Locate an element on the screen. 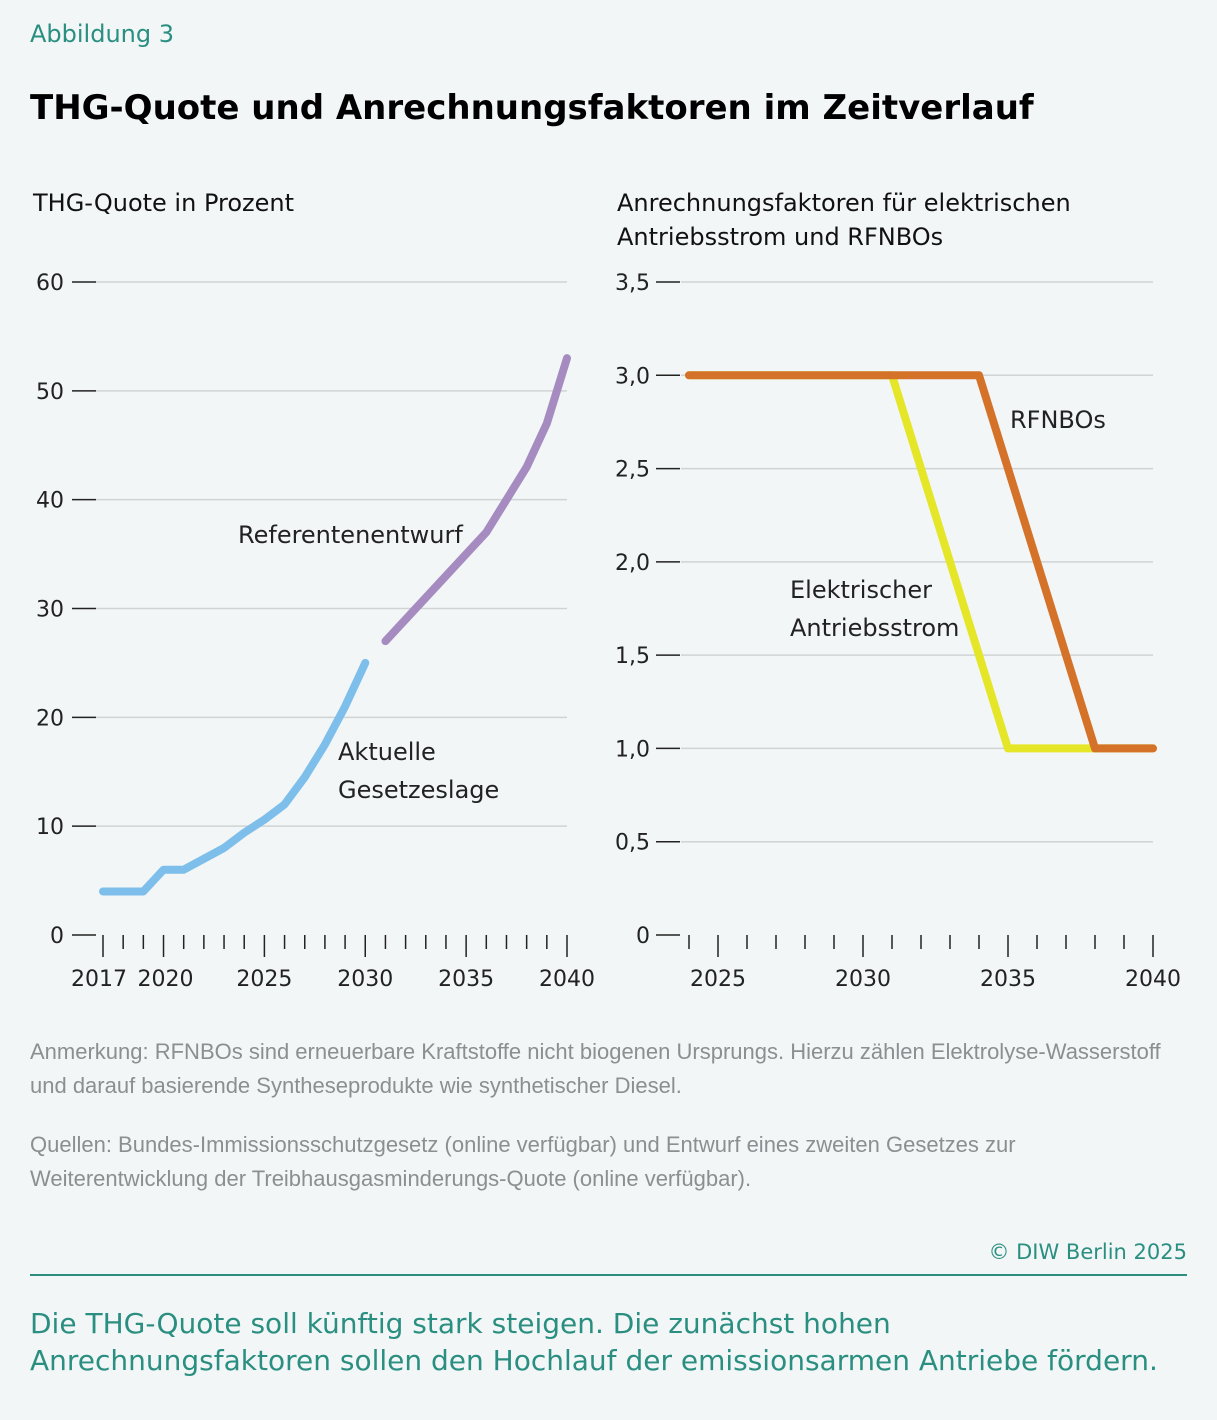 The width and height of the screenshot is (1217, 1420). series-line-rfnbos is located at coordinates (921, 562).